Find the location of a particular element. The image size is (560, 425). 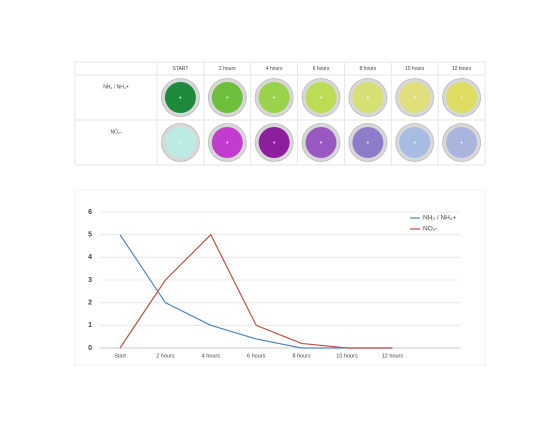

y-tick-label: 0 is located at coordinates (90, 348).